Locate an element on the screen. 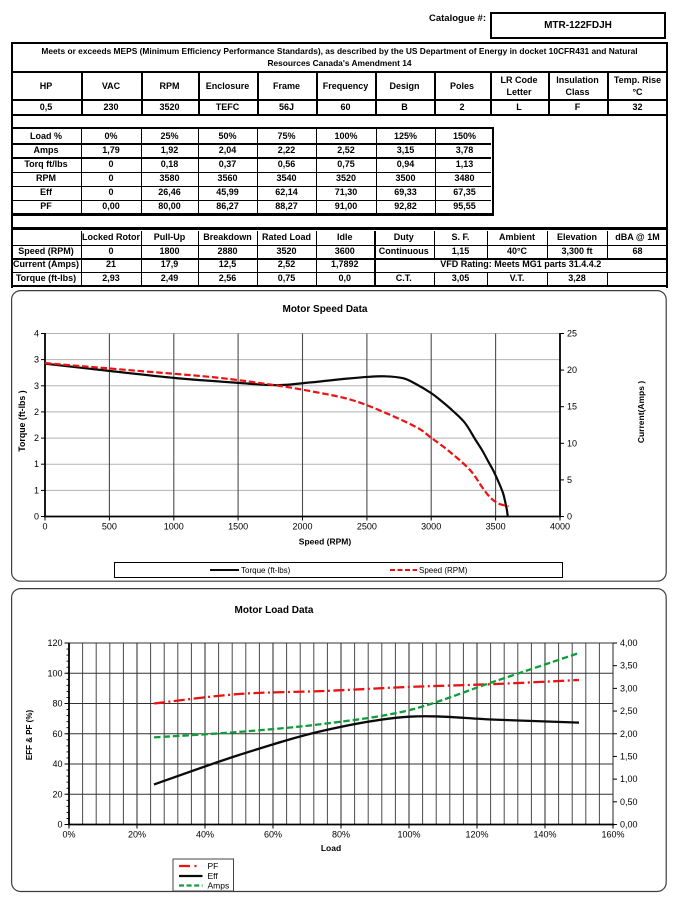  svg-text: 0% is located at coordinates (68, 835).